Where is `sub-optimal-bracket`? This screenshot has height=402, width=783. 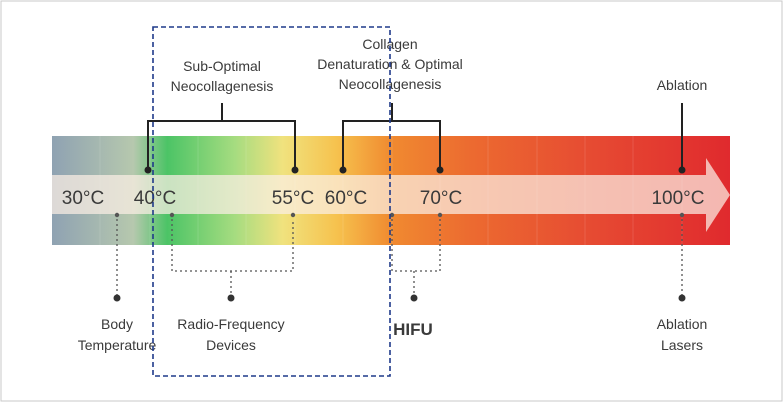
sub-optimal-bracket is located at coordinates (221, 135).